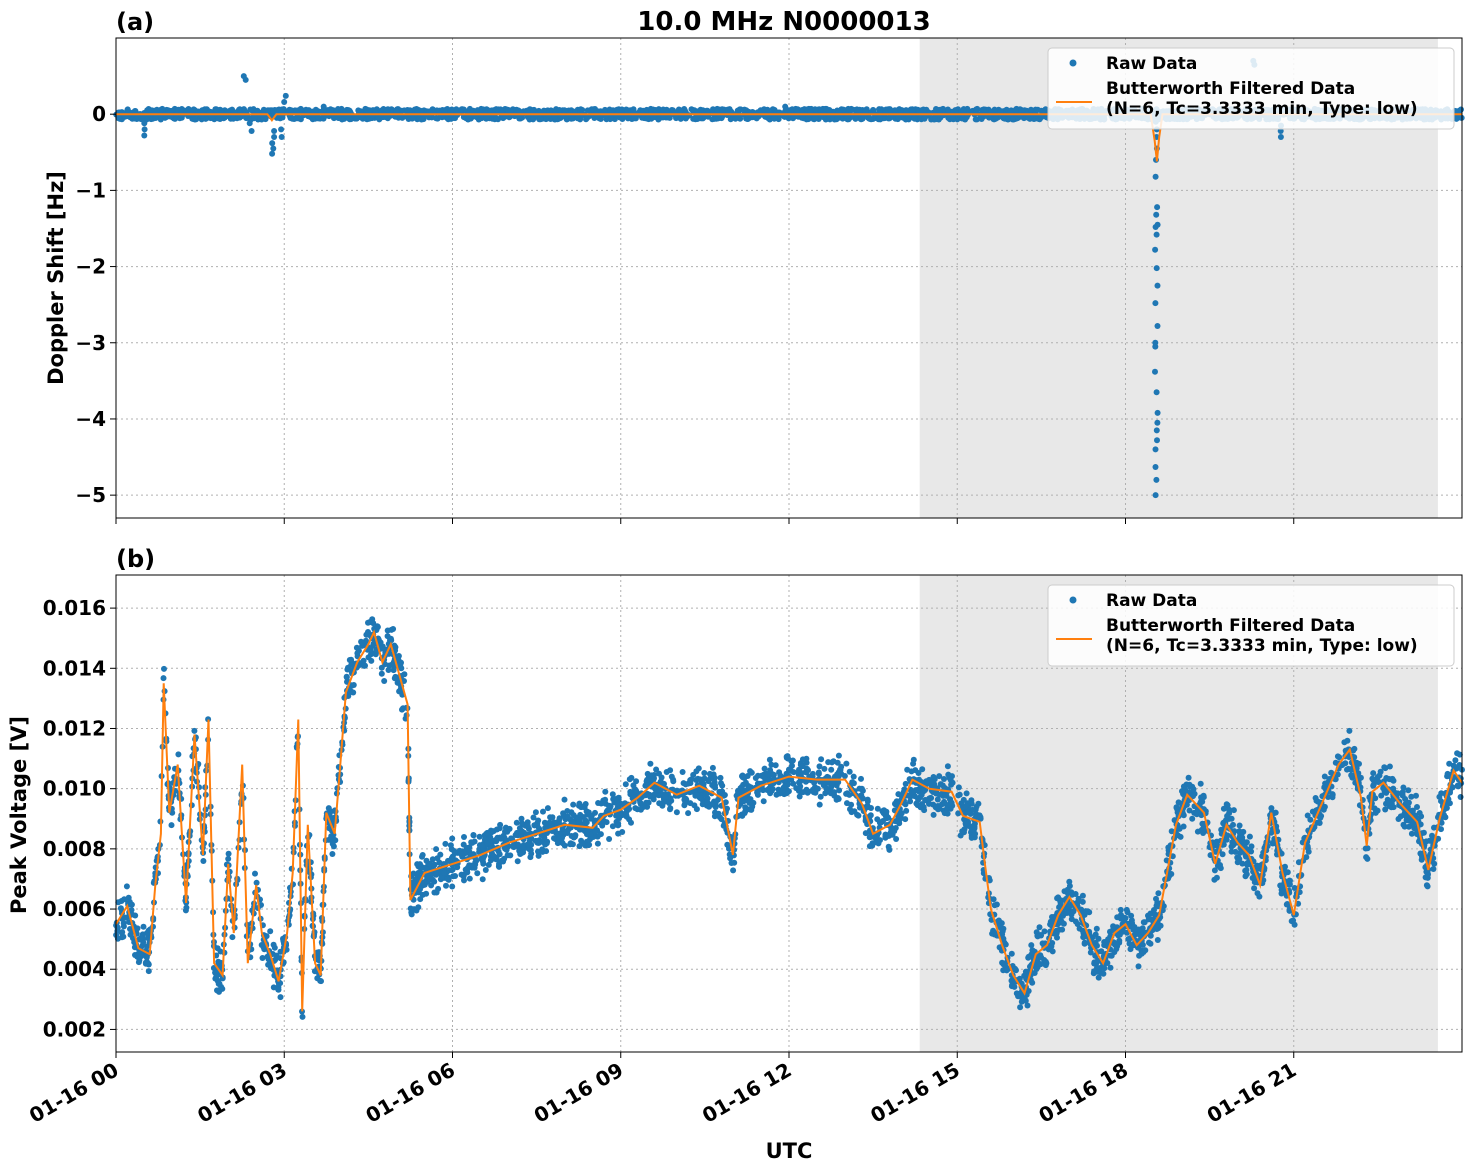 This screenshot has width=1472, height=1172. What do you see at coordinates (99, 114) in the screenshot?
I see `y-tick-label: 0` at bounding box center [99, 114].